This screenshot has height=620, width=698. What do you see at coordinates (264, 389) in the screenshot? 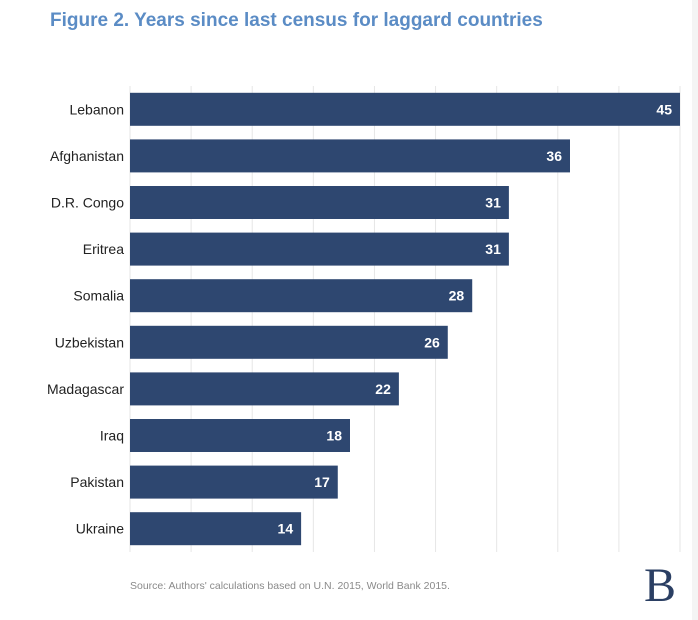
I see `bar-madagascar` at bounding box center [264, 389].